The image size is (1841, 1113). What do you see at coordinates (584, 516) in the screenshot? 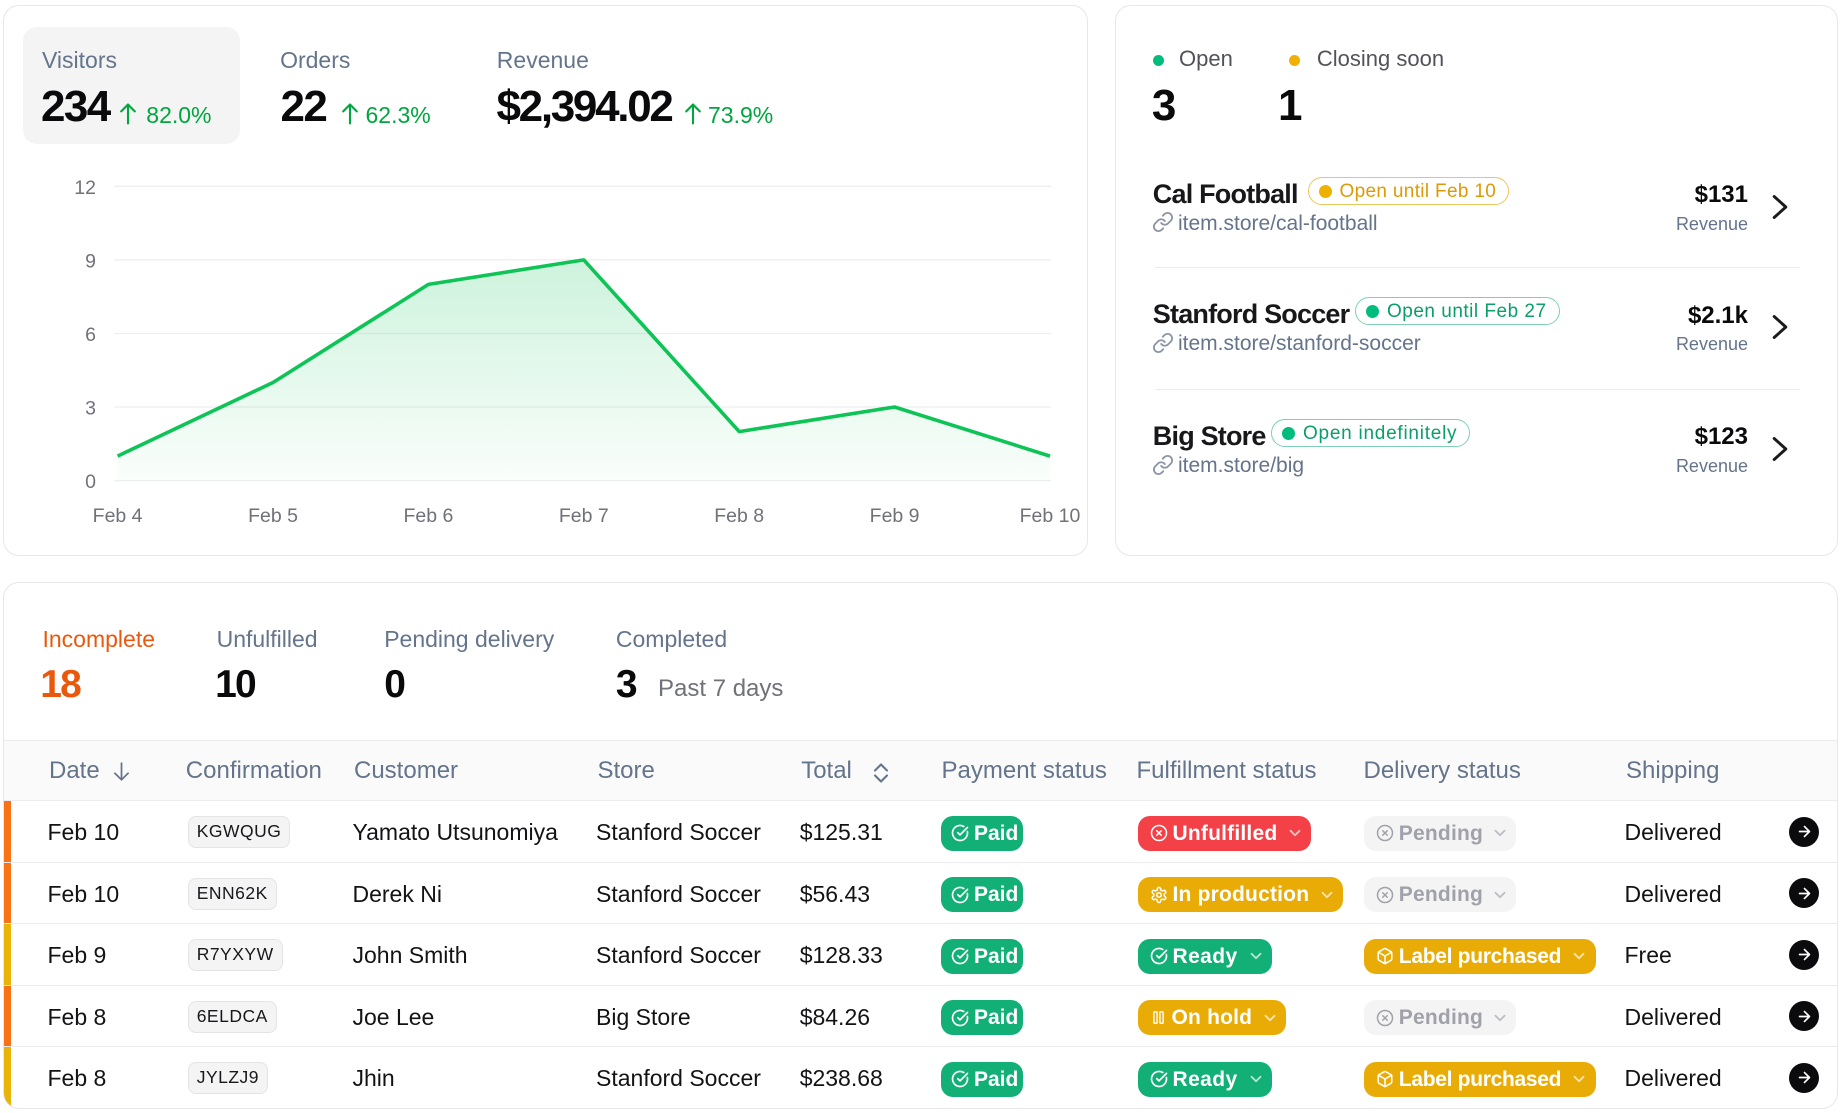
I see `svg-text: Feb 7` at bounding box center [584, 516].